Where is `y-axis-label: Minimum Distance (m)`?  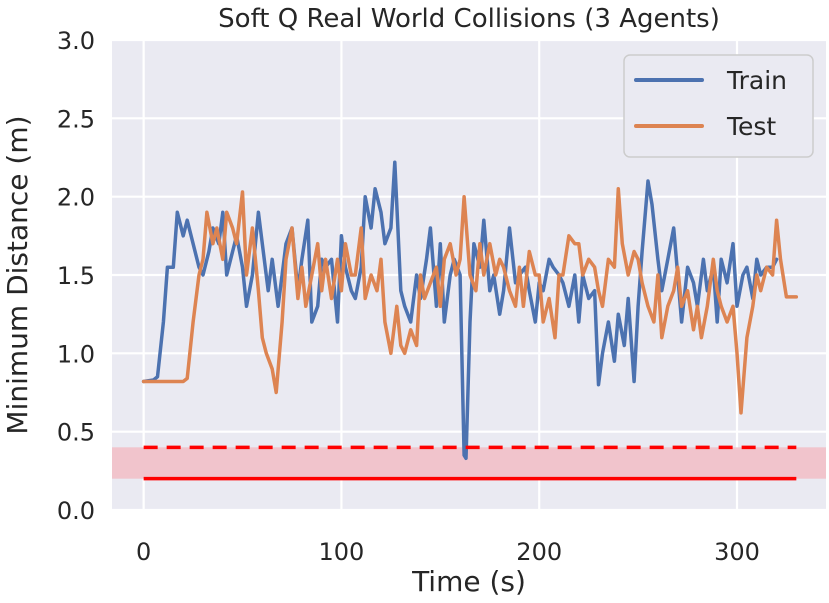
y-axis-label: Minimum Distance (m) is located at coordinates (17, 274).